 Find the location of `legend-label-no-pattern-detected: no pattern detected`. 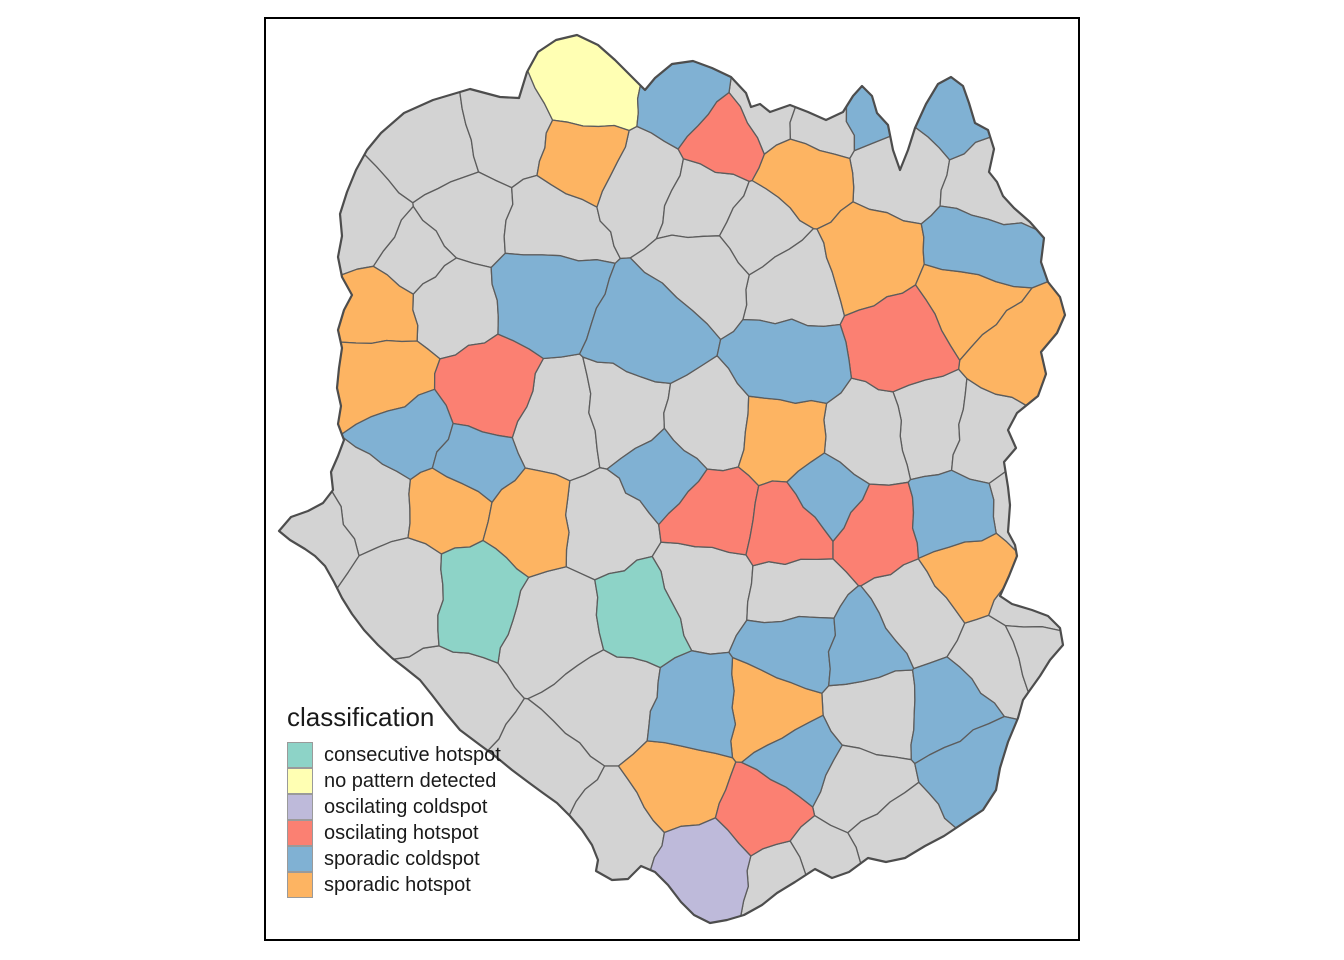

legend-label-no-pattern-detected: no pattern detected is located at coordinates (410, 780).